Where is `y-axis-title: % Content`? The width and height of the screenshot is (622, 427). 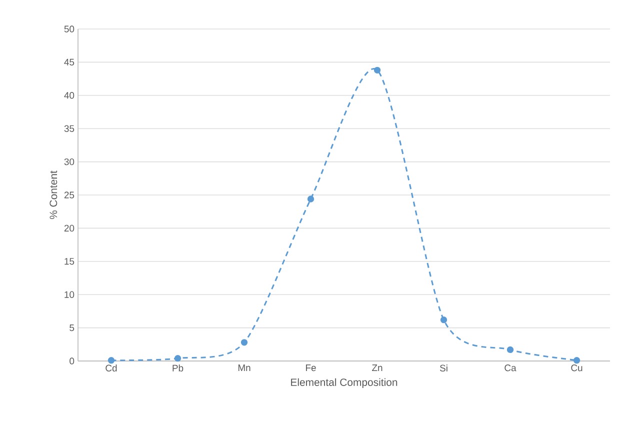 y-axis-title: % Content is located at coordinates (54, 195).